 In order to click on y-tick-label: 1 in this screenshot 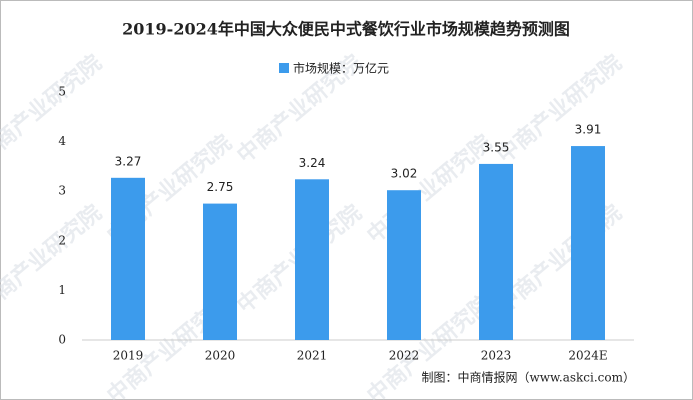, I will do `click(62, 290)`.